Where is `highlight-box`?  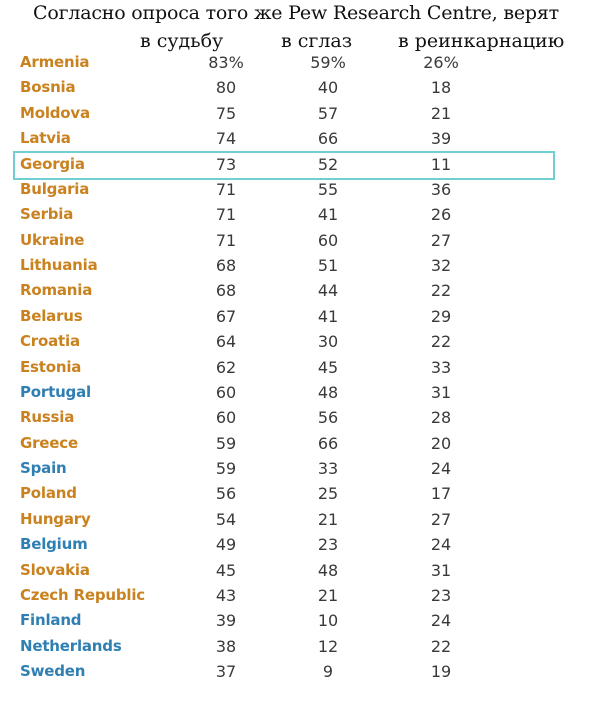 highlight-box is located at coordinates (284, 165).